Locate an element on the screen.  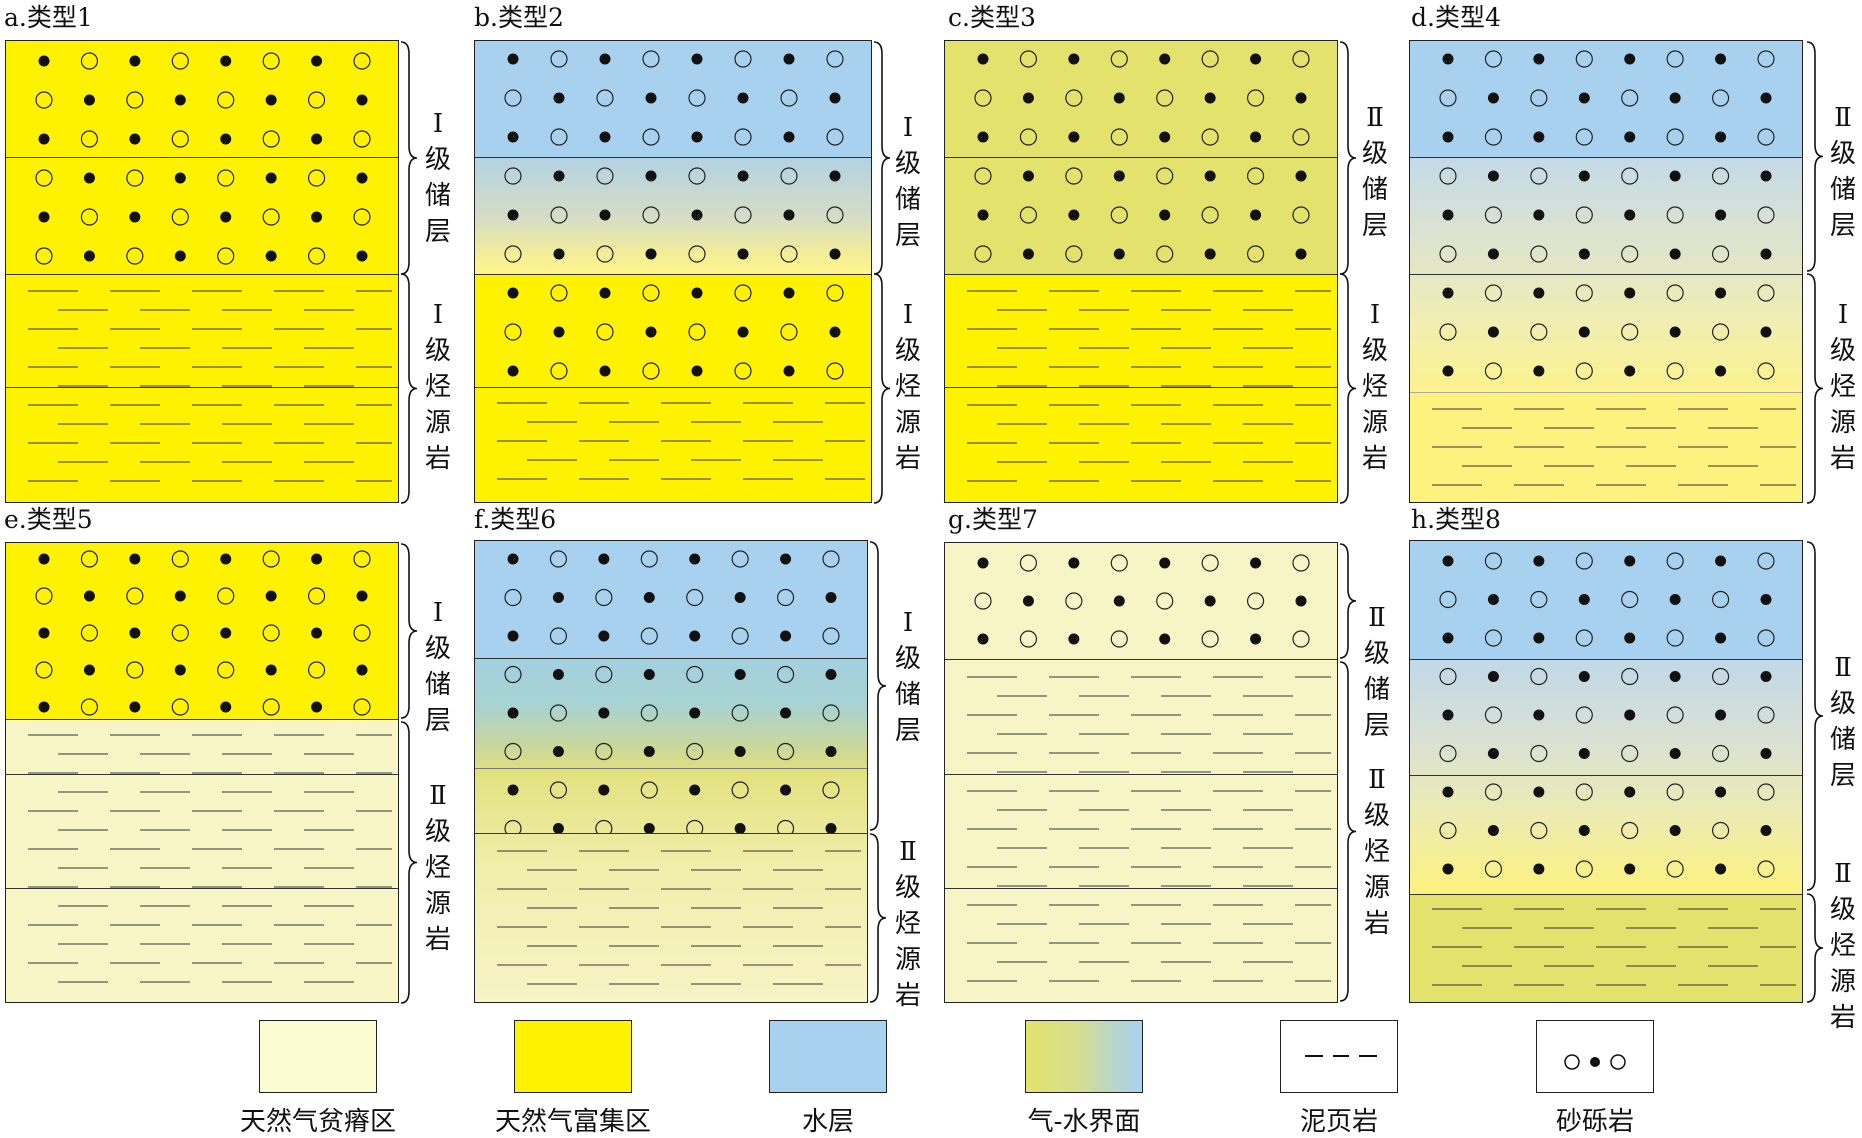
source-rock-grade-label: Ⅱ 级烃源岩 is located at coordinates (1842, 946).